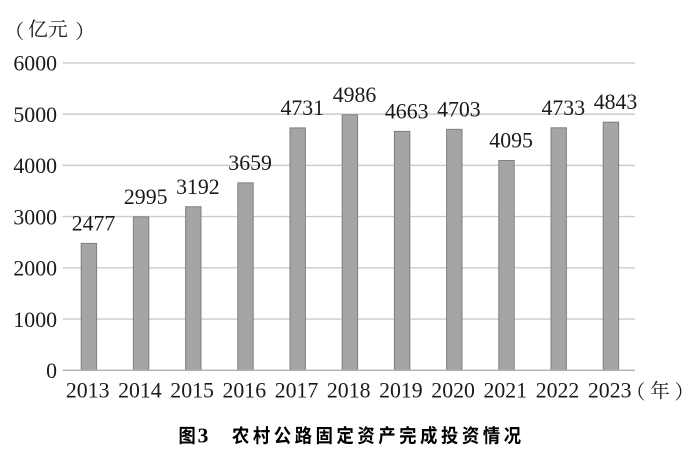 The width and height of the screenshot is (700, 465). What do you see at coordinates (401, 390) in the screenshot?
I see `svg-text: 2019` at bounding box center [401, 390].